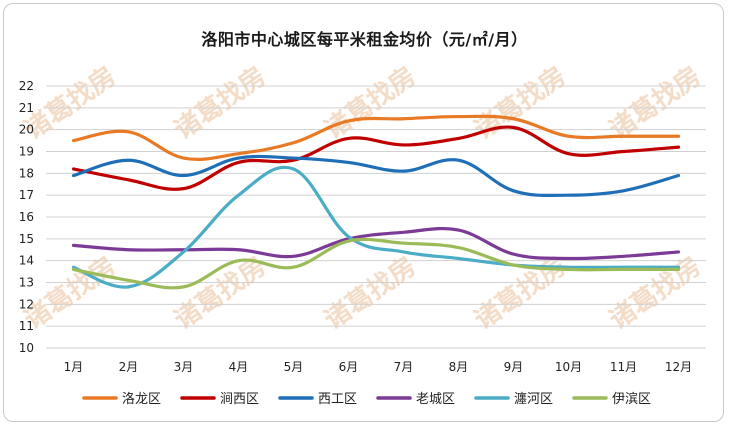  Describe the element at coordinates (26, 304) in the screenshot. I see `y-tick-label: 12` at that location.